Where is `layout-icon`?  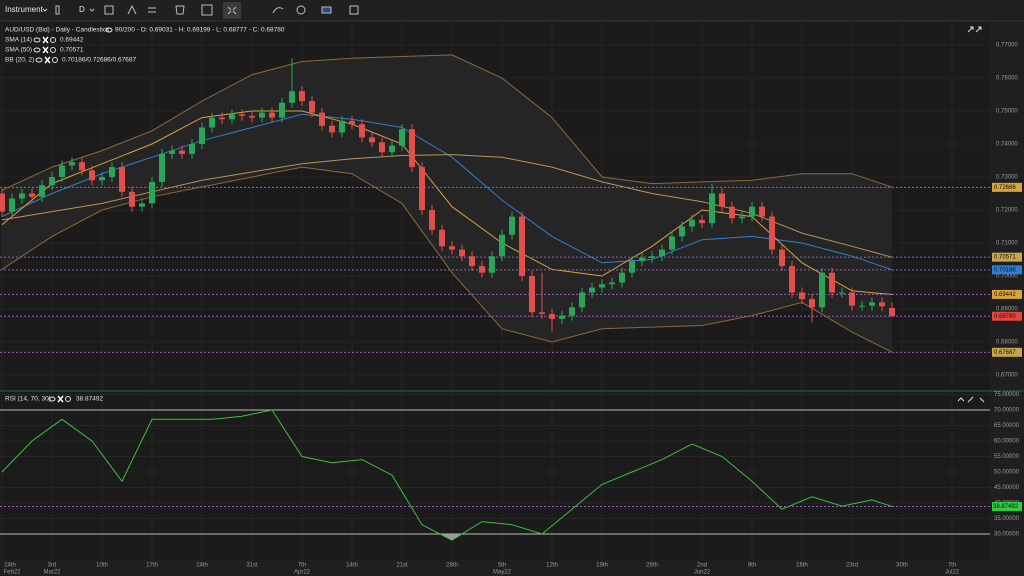 layout-icon is located at coordinates (207, 10).